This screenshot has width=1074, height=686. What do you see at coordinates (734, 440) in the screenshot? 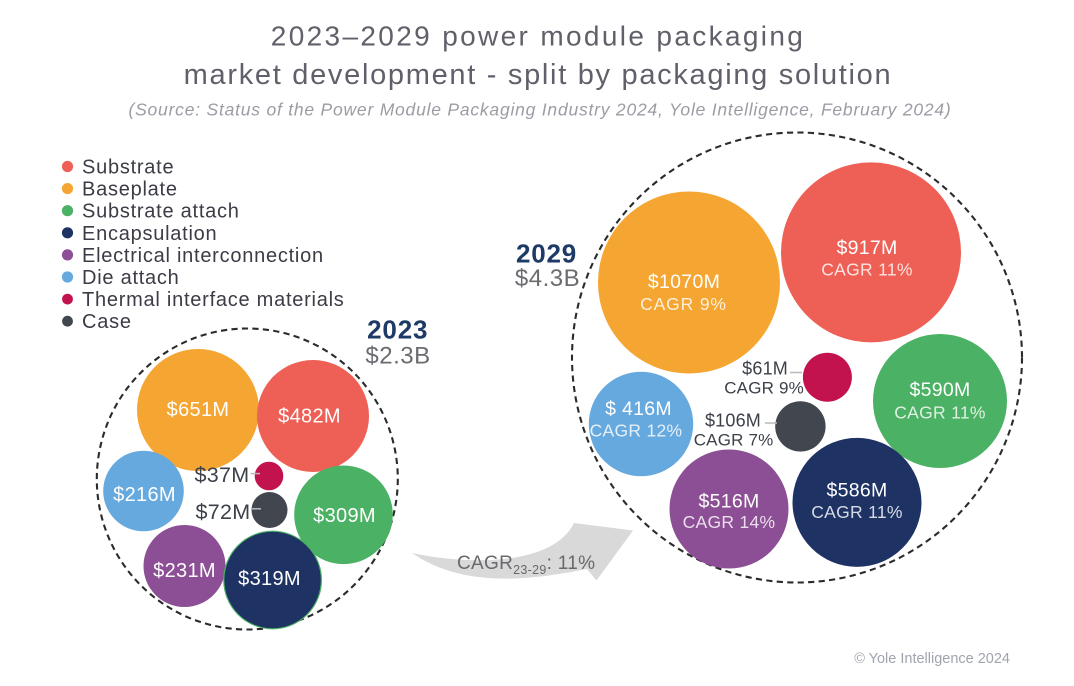
I see `svg-text: CAGR 7%` at bounding box center [734, 440].